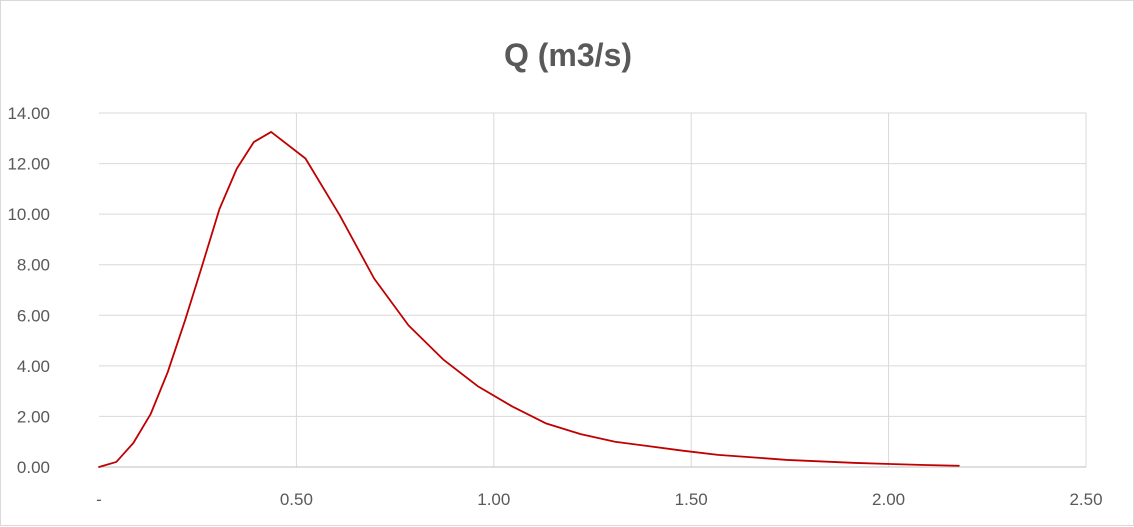  What do you see at coordinates (888, 499) in the screenshot?
I see `x-tick-label: 2.00` at bounding box center [888, 499].